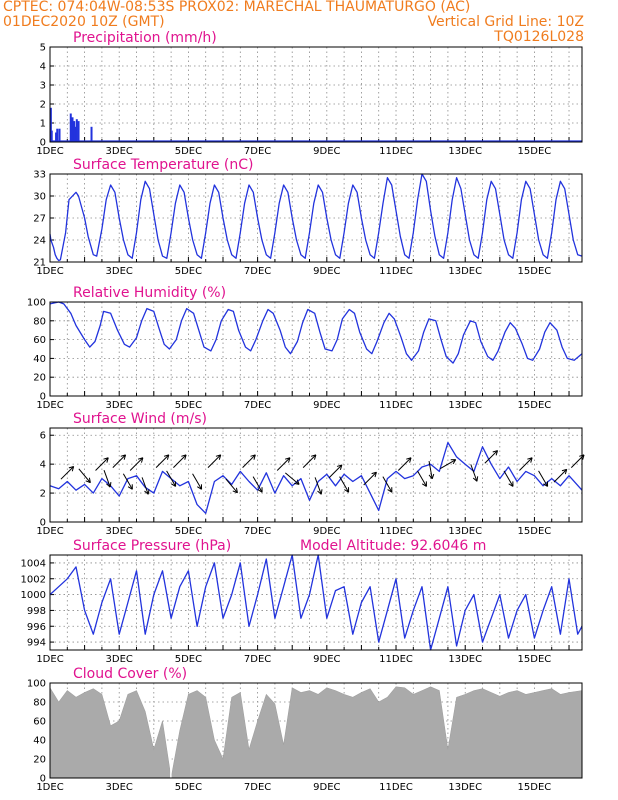 This screenshot has height=800, width=618. I want to click on cloud-x-tick-label: 1DEC, so click(49, 787).